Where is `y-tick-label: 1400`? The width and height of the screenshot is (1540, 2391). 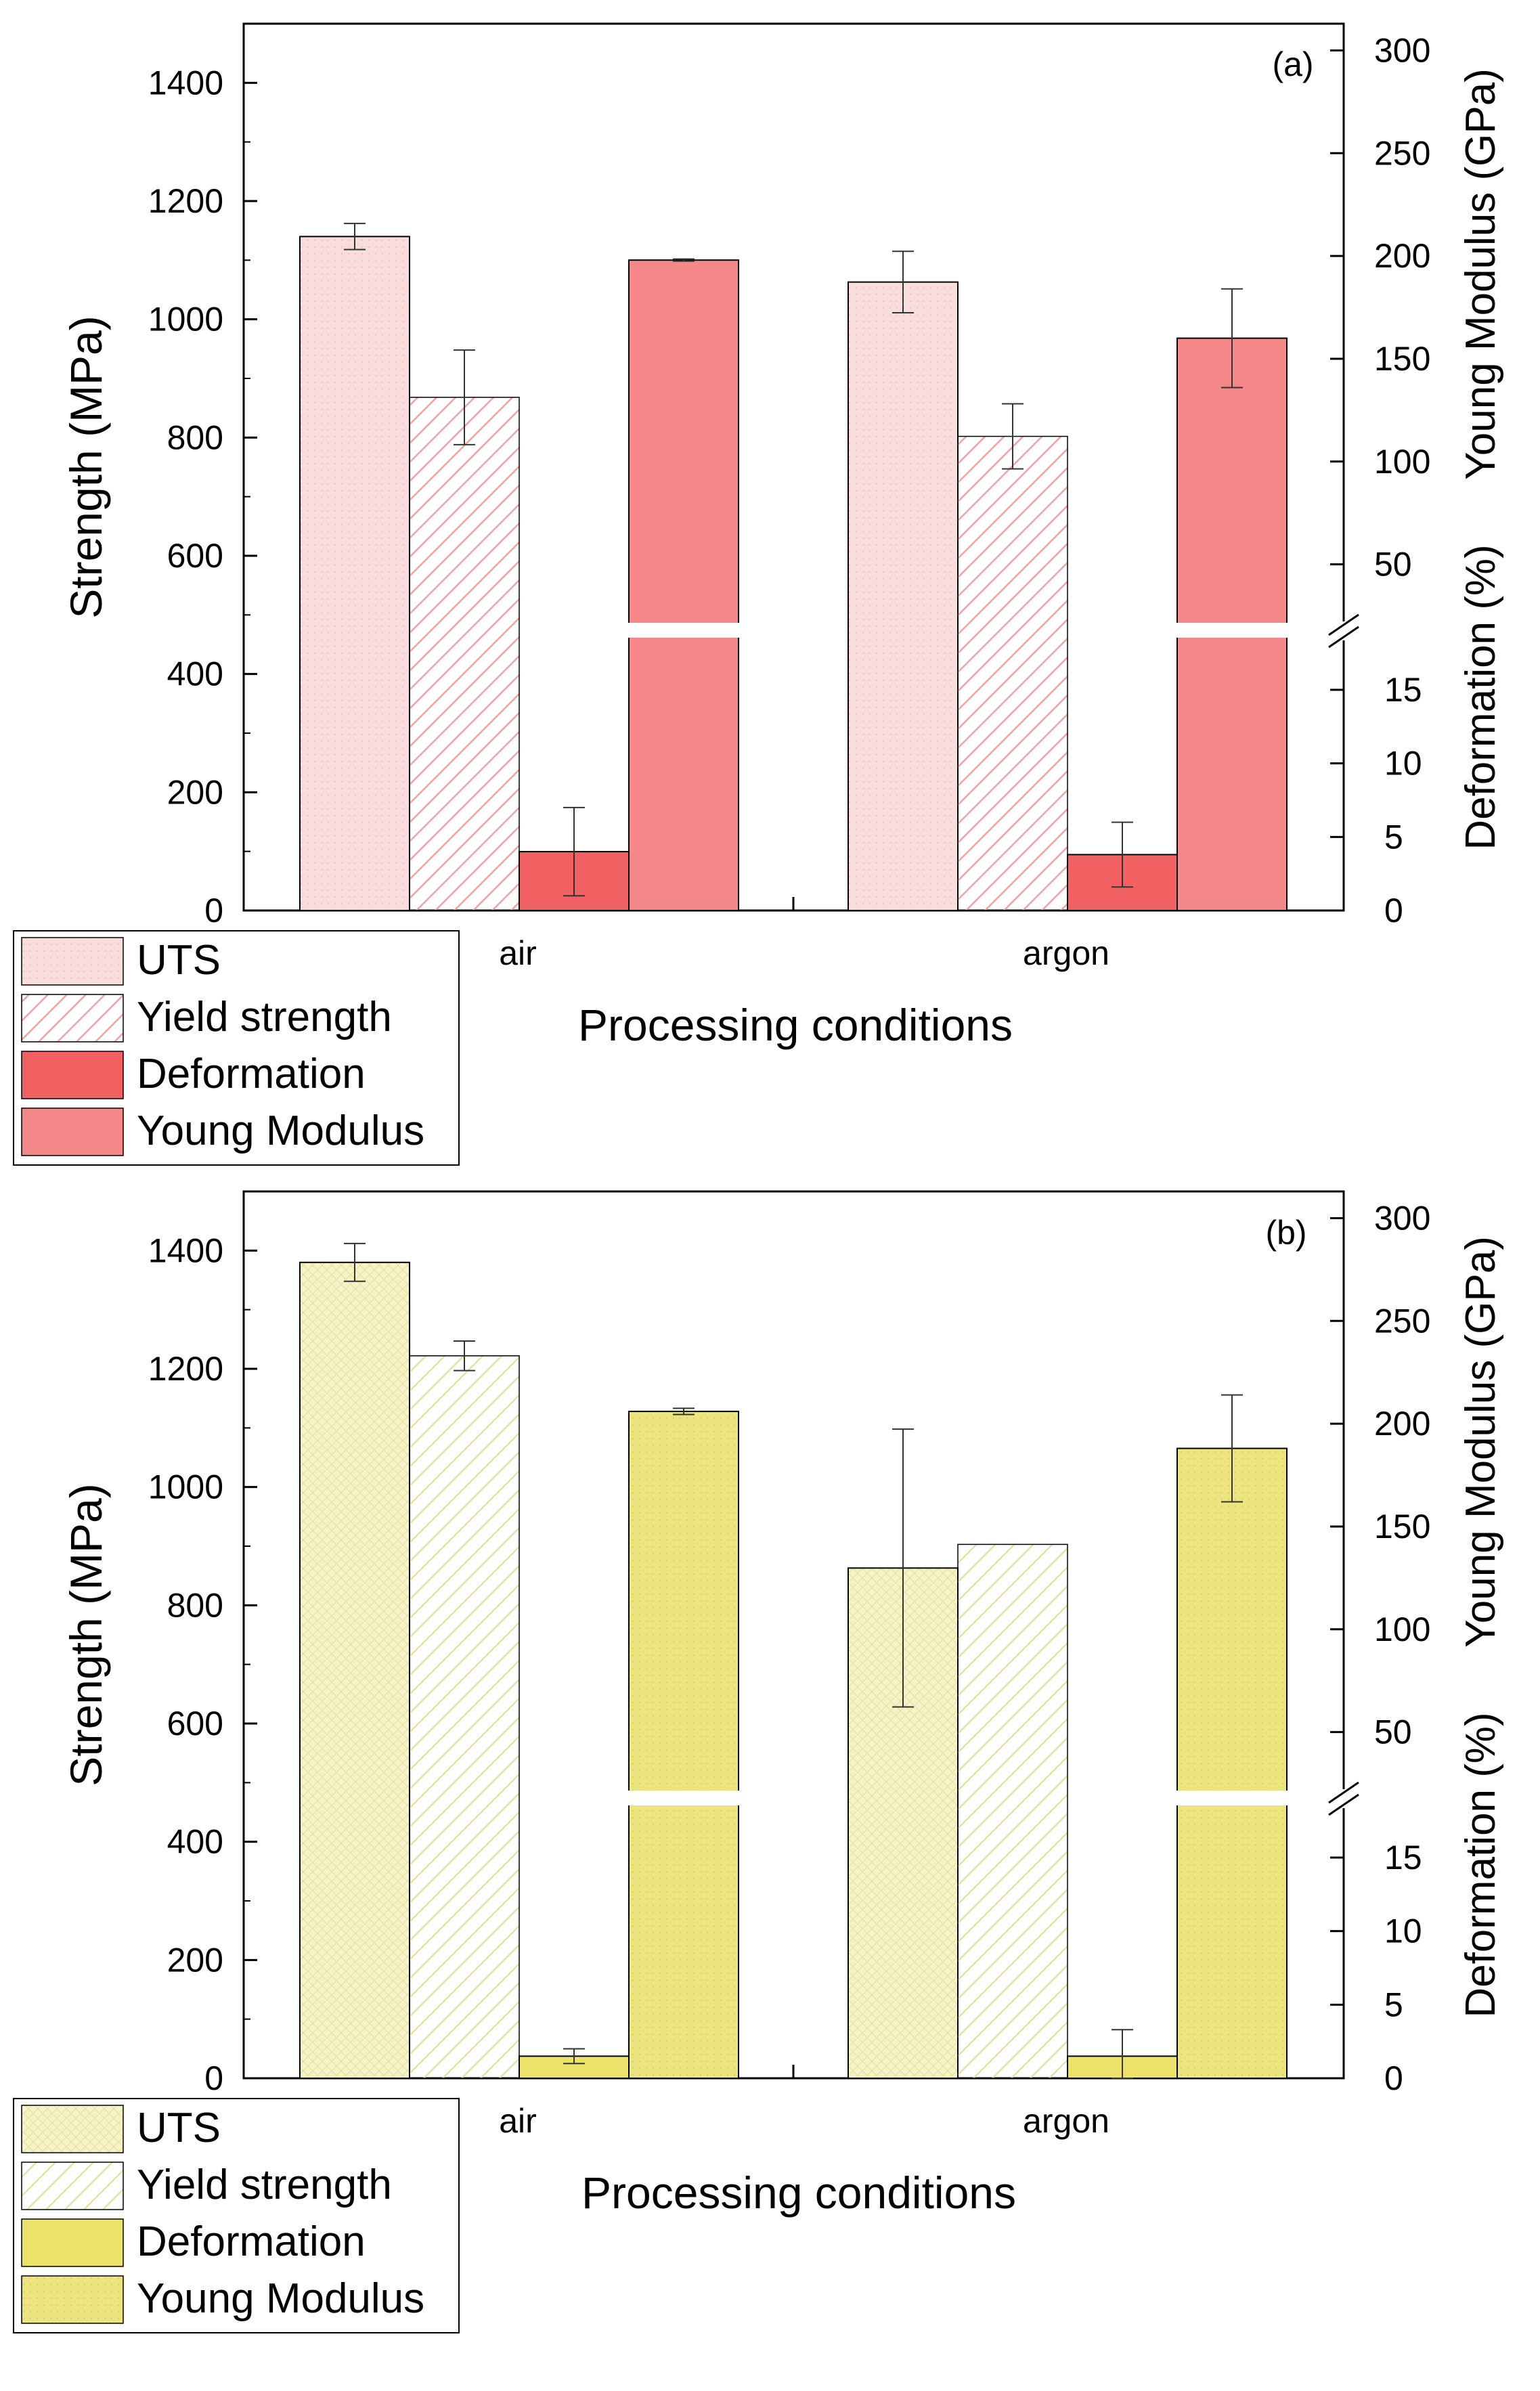 y-tick-label: 1400 is located at coordinates (186, 1250).